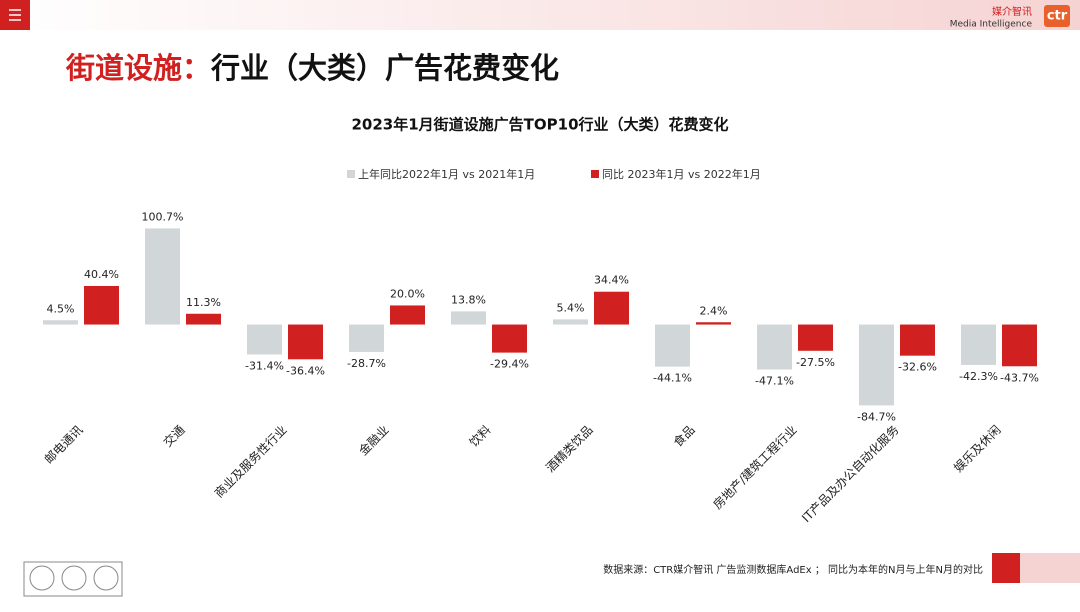 This screenshot has width=1080, height=612. What do you see at coordinates (571, 307) in the screenshot?
I see `value-label: 5.4%` at bounding box center [571, 307].